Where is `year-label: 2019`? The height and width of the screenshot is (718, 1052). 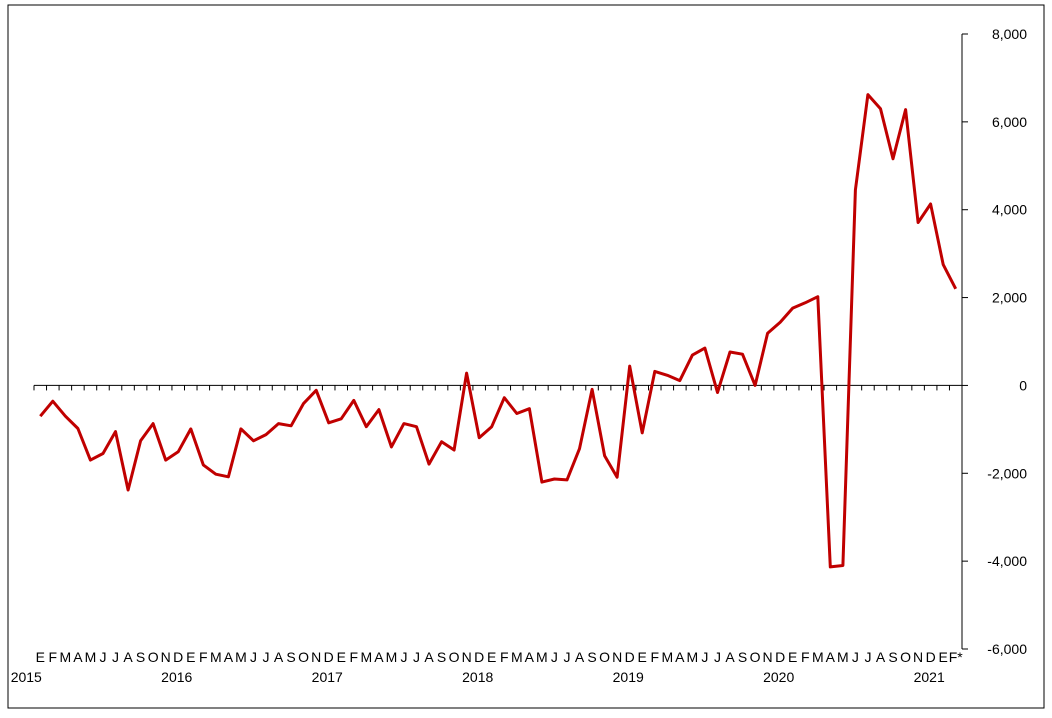 year-label: 2019 is located at coordinates (628, 677).